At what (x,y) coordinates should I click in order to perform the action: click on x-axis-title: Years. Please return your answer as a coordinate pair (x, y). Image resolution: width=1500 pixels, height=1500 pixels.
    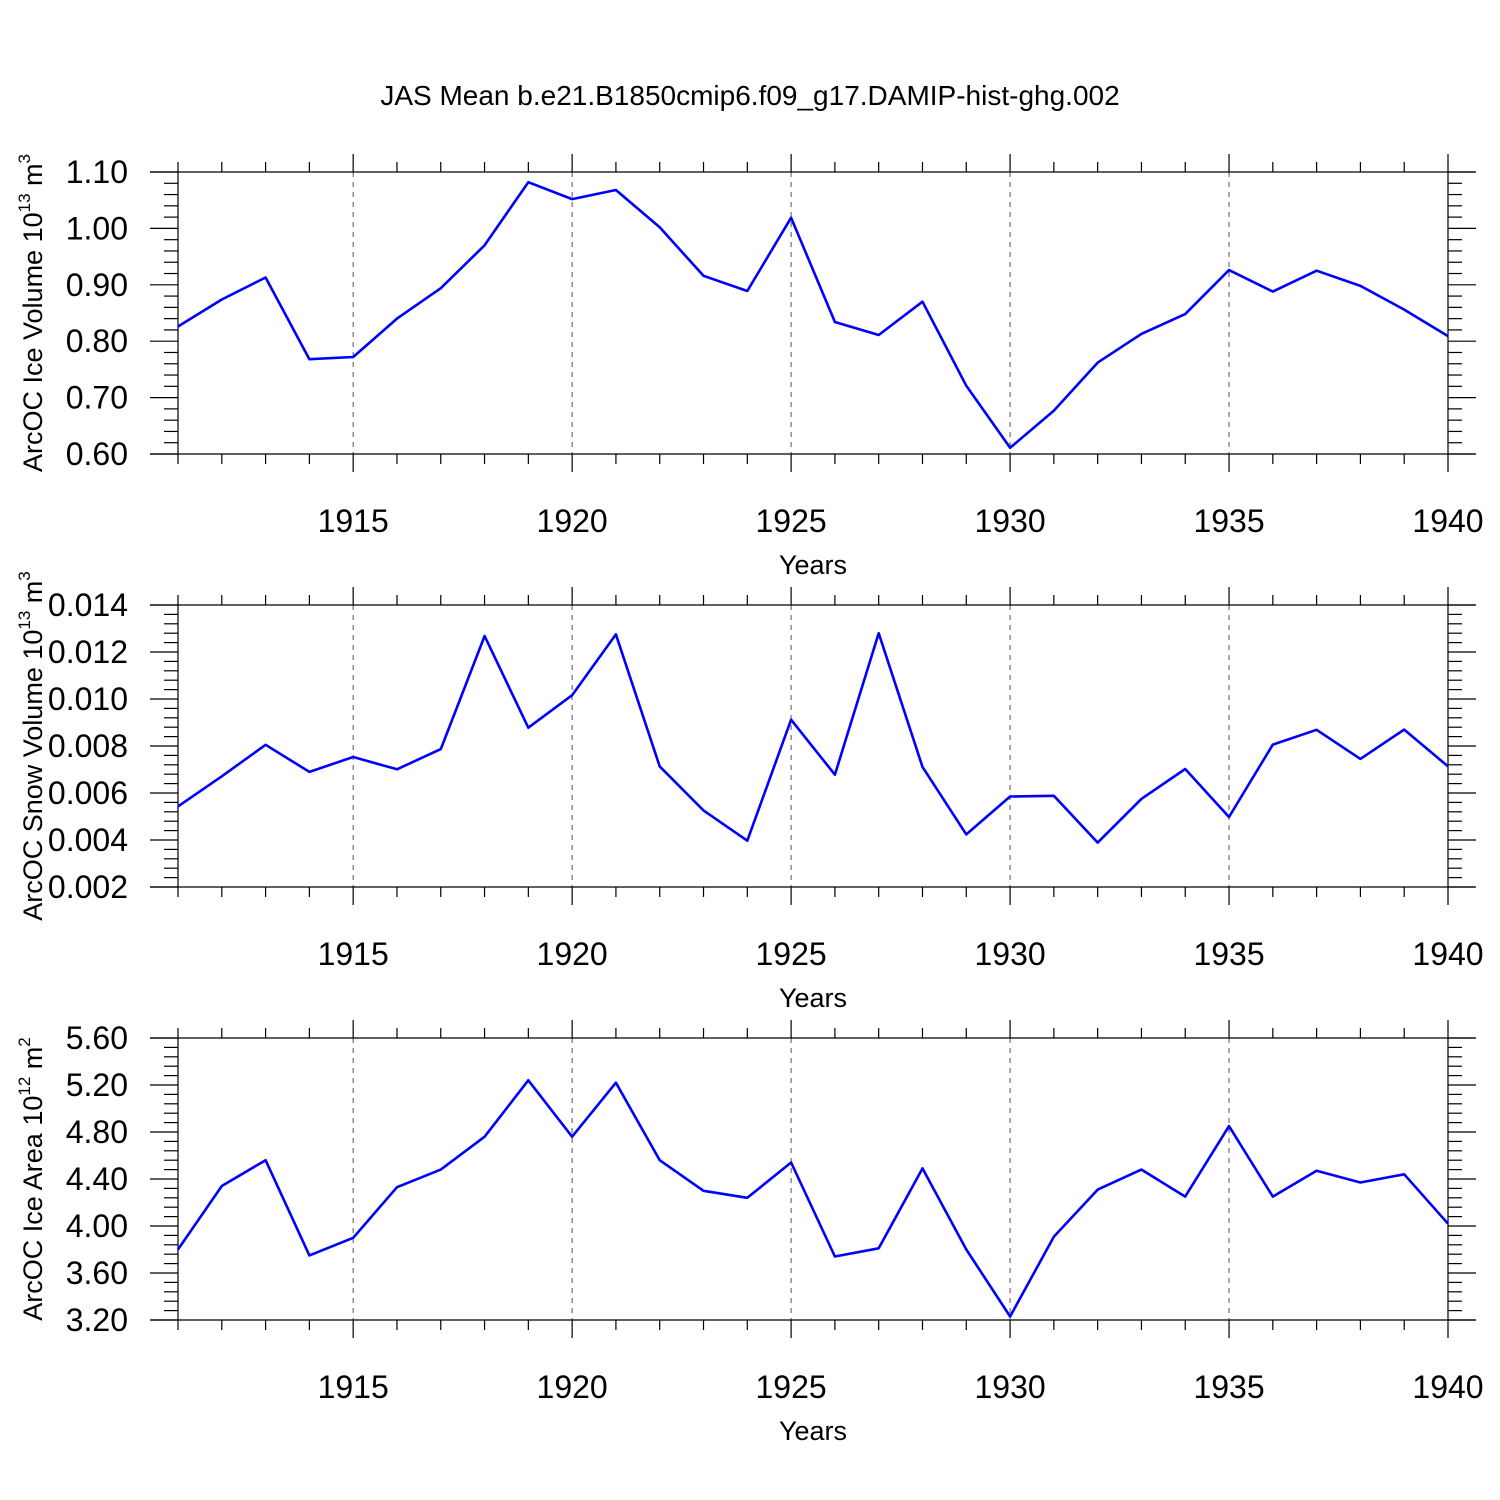
    Looking at the image, I should click on (813, 998).